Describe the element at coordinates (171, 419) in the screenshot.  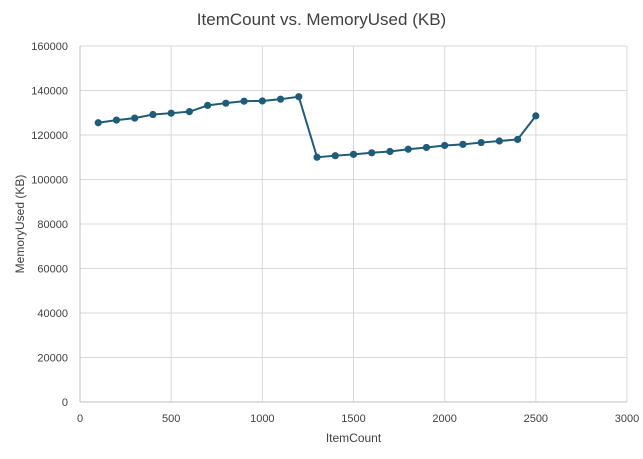
I see `x-tick-label: 500` at that location.